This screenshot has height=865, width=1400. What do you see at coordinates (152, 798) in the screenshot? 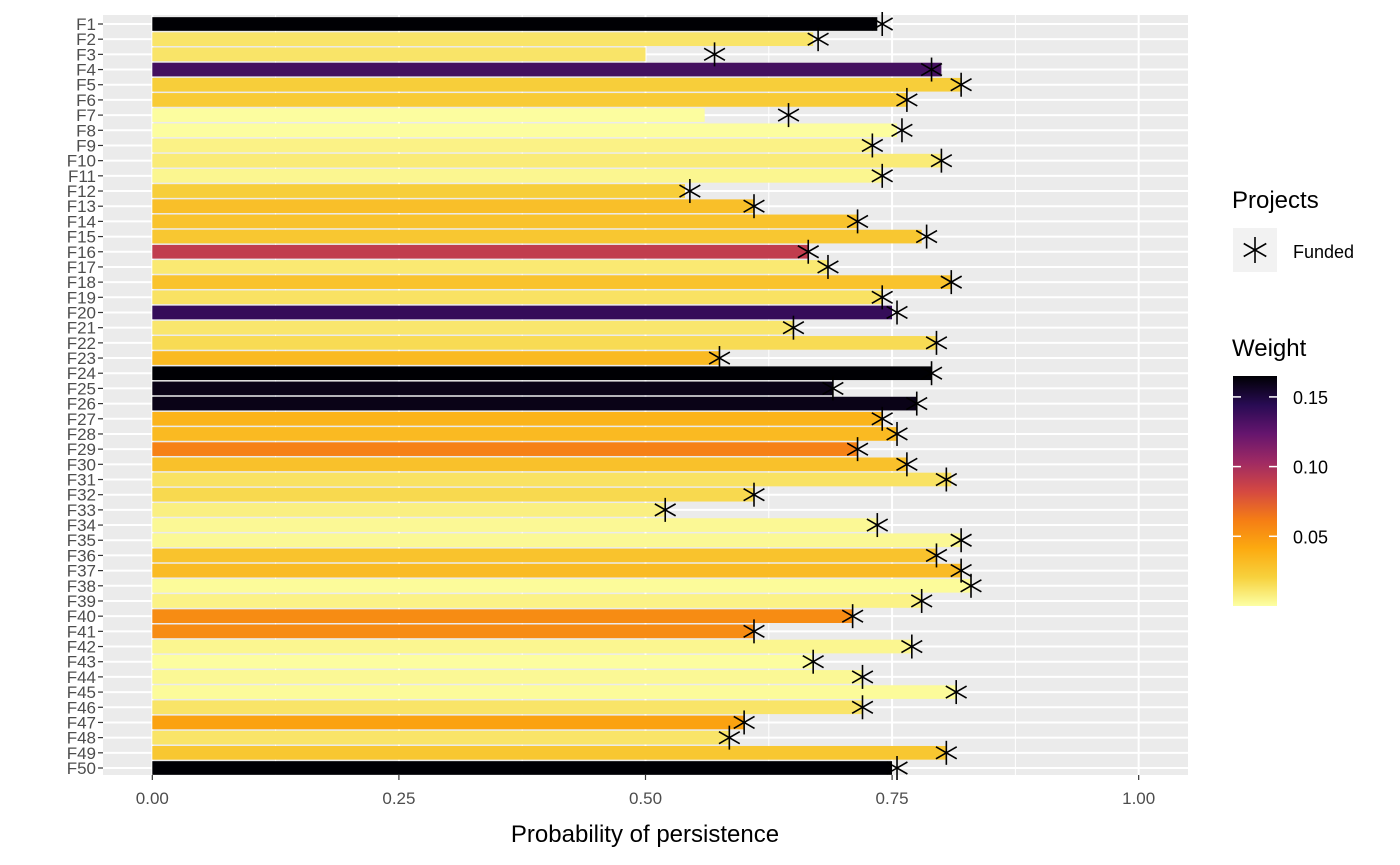
I see `x-tick-label: 0.00` at bounding box center [152, 798].